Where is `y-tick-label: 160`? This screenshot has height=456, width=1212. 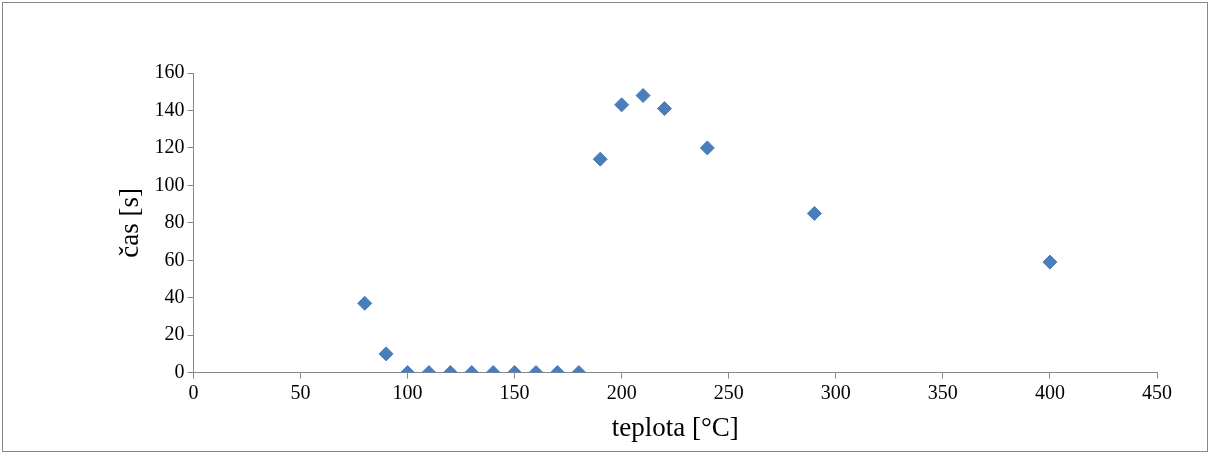 y-tick-label: 160 is located at coordinates (169, 71).